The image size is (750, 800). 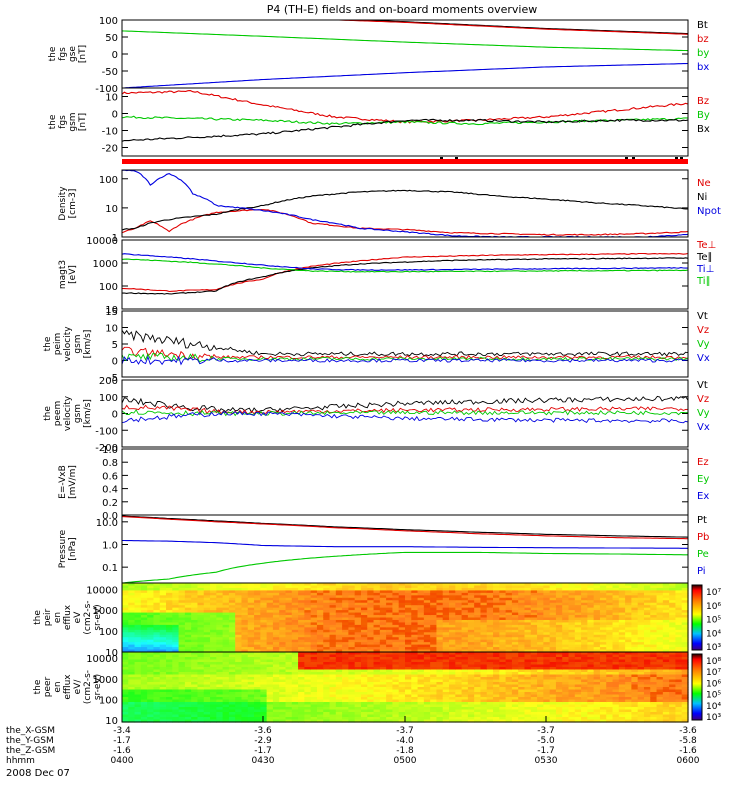 What do you see at coordinates (405, 413) in the screenshot?
I see `series-line-Vy` at bounding box center [405, 413].